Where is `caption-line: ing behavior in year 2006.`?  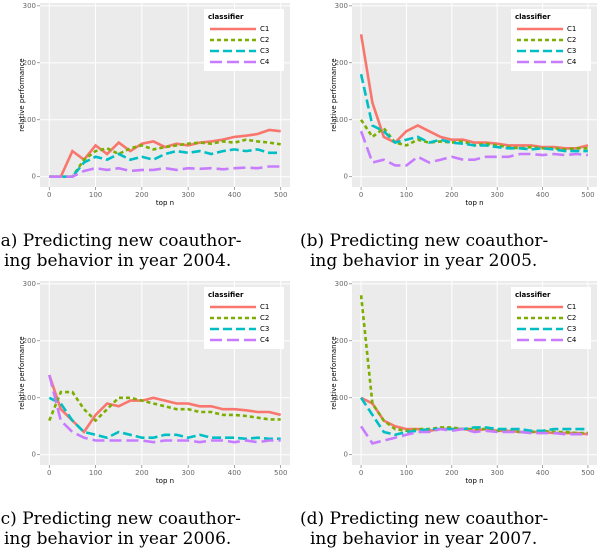 caption-line: ing behavior in year 2006. is located at coordinates (117, 538).